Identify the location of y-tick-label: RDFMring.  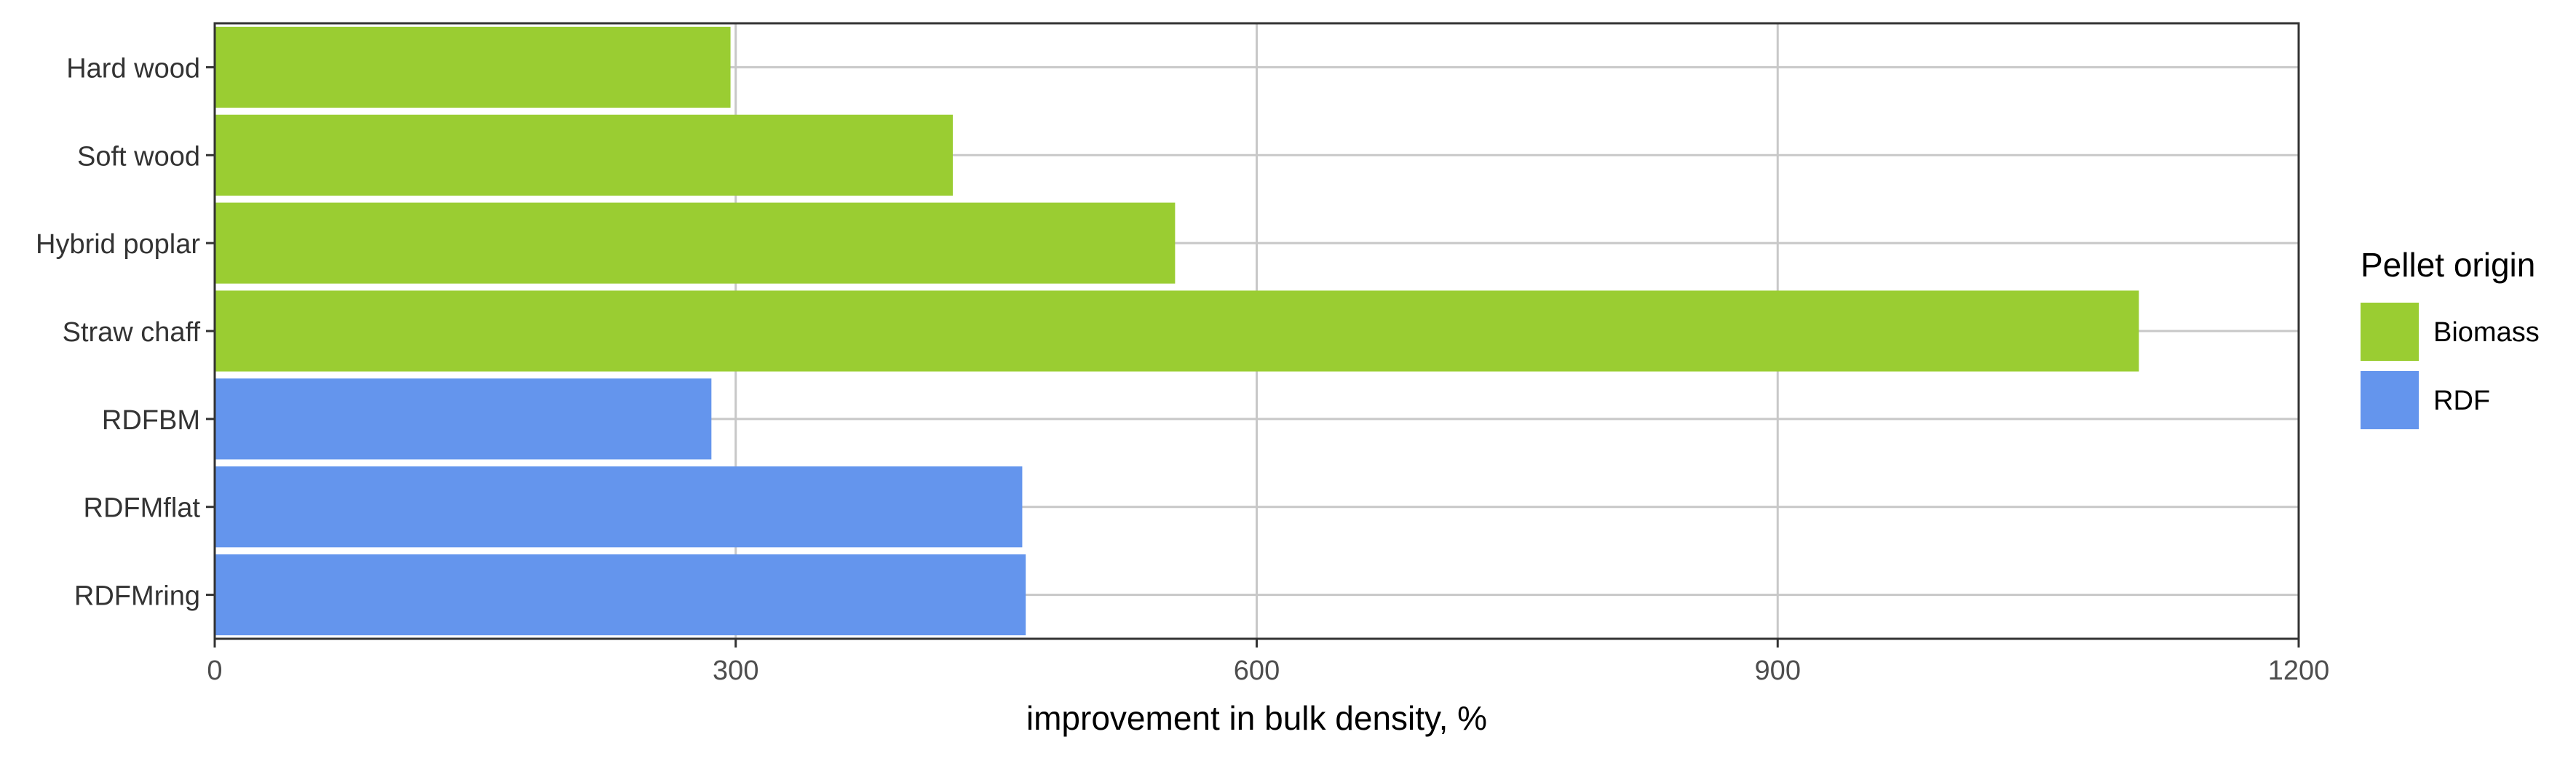
(137, 596).